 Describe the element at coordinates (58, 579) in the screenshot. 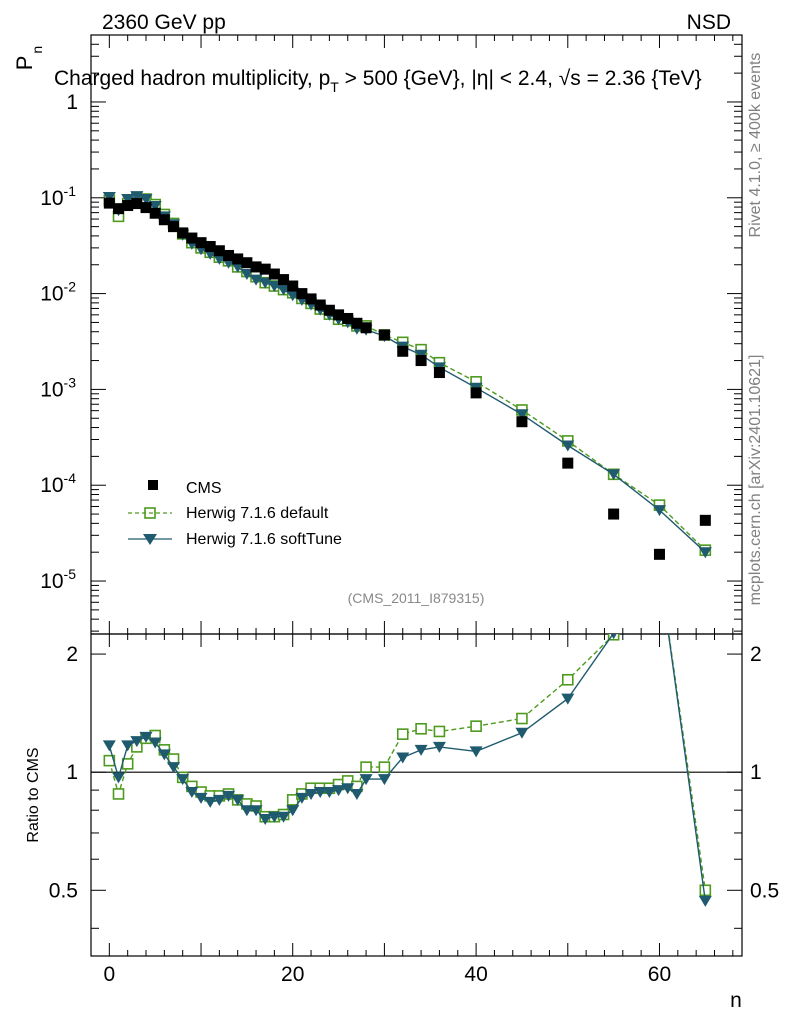

I see `y-tick-label: 10⁻⁵` at that location.